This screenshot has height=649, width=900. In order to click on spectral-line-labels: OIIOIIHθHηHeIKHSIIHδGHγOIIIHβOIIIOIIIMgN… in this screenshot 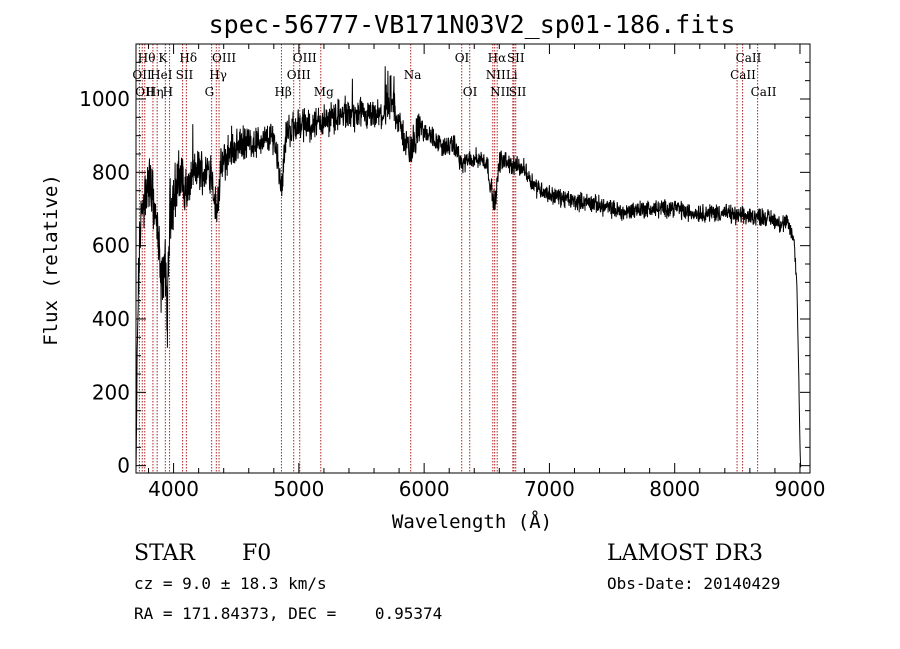, I will do `click(454, 75)`.